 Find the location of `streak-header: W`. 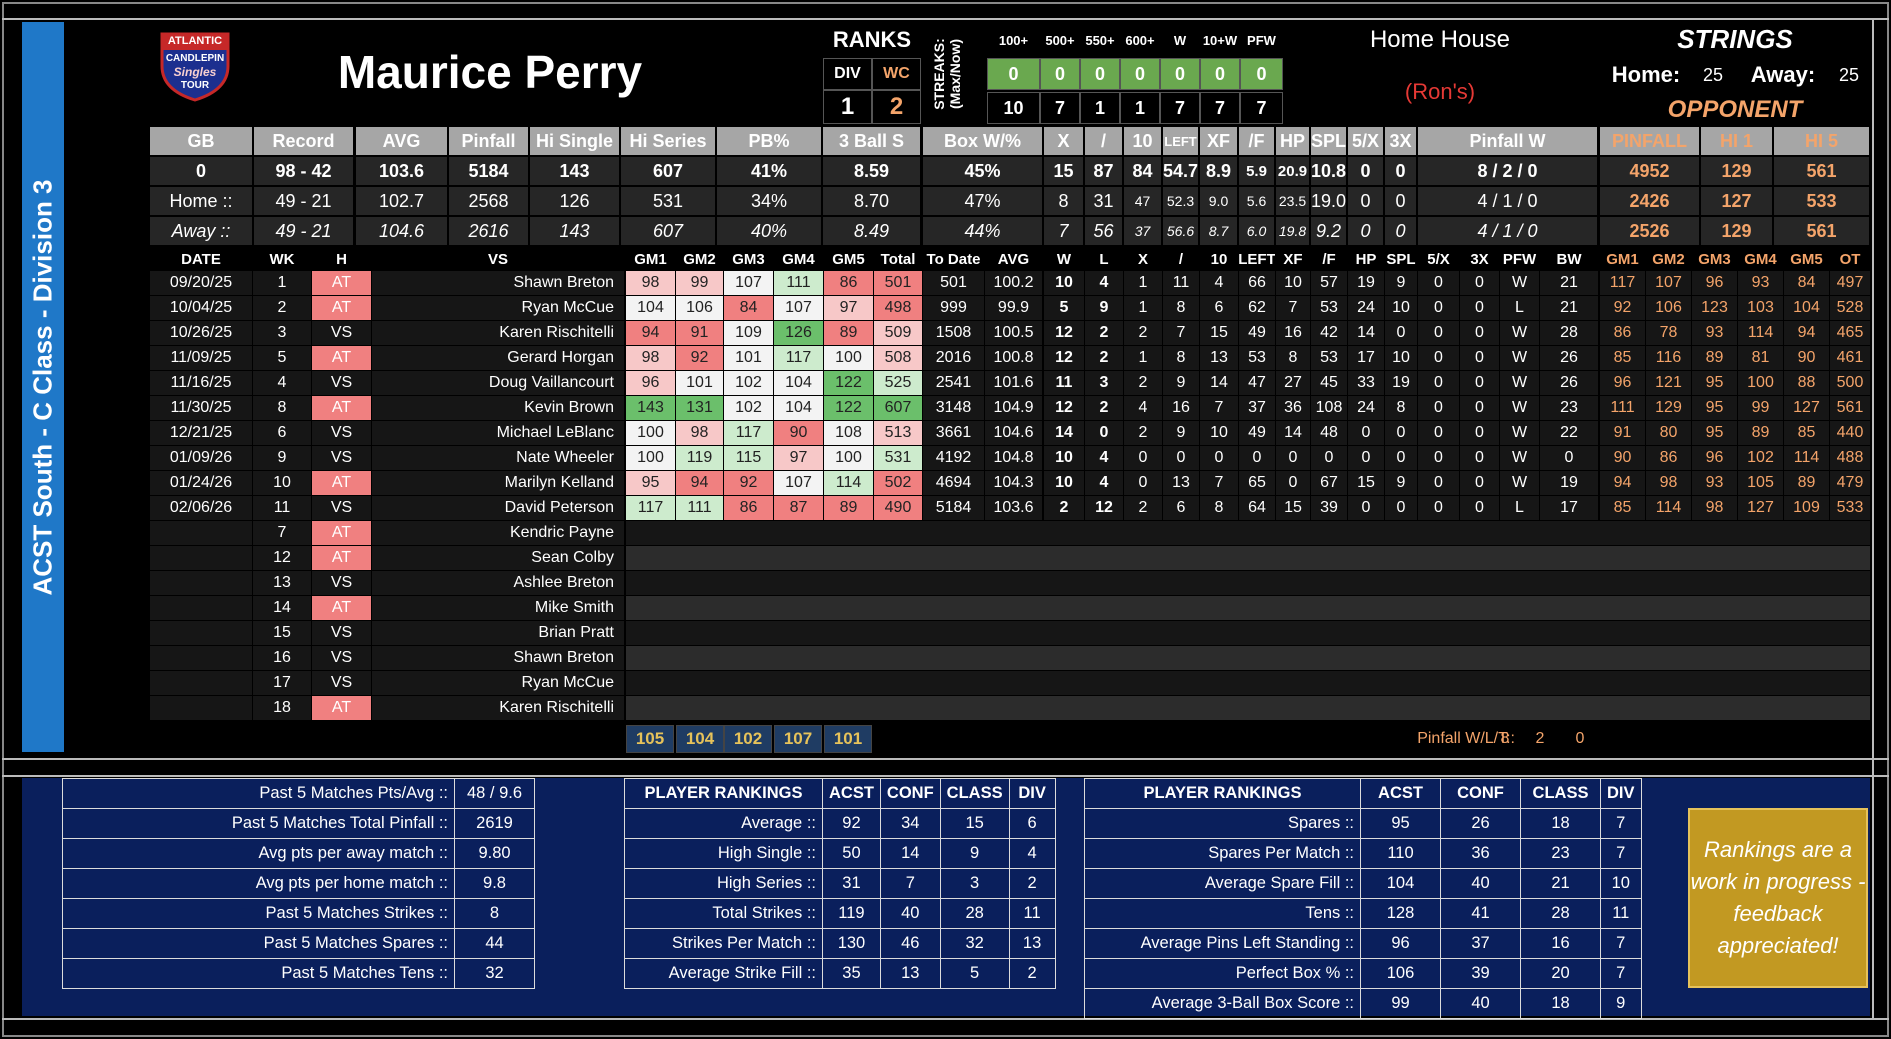

streak-header: W is located at coordinates (1180, 40).